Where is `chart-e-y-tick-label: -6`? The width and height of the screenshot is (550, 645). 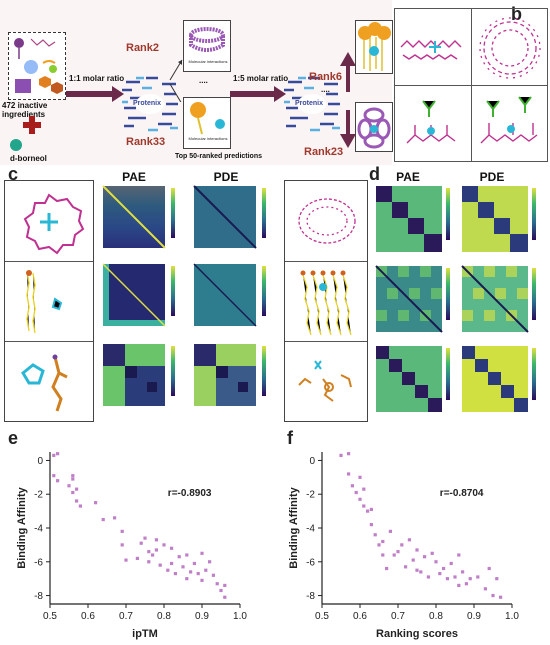
chart-e-y-tick-label: -6 is located at coordinates (38, 562).